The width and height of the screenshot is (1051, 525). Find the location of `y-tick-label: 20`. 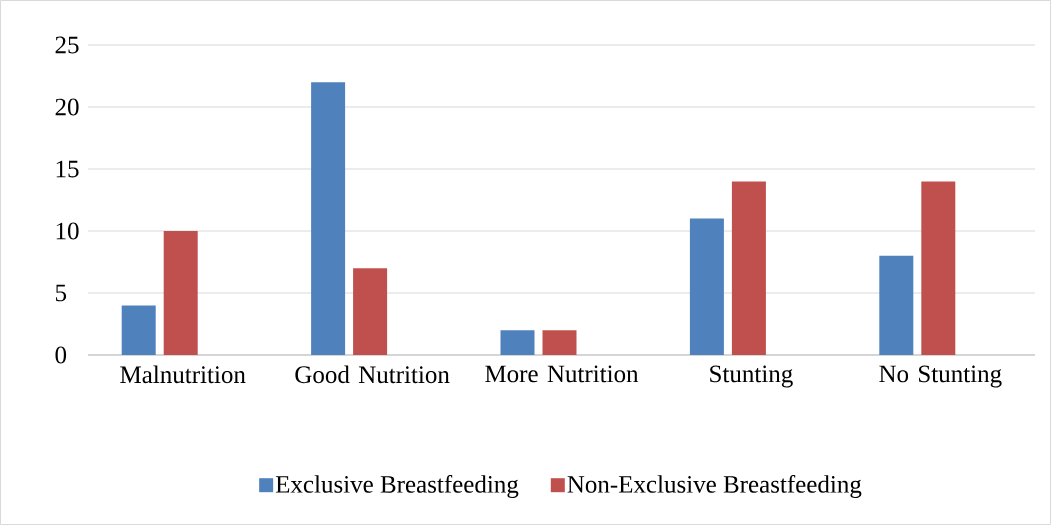

y-tick-label: 20 is located at coordinates (67, 107).